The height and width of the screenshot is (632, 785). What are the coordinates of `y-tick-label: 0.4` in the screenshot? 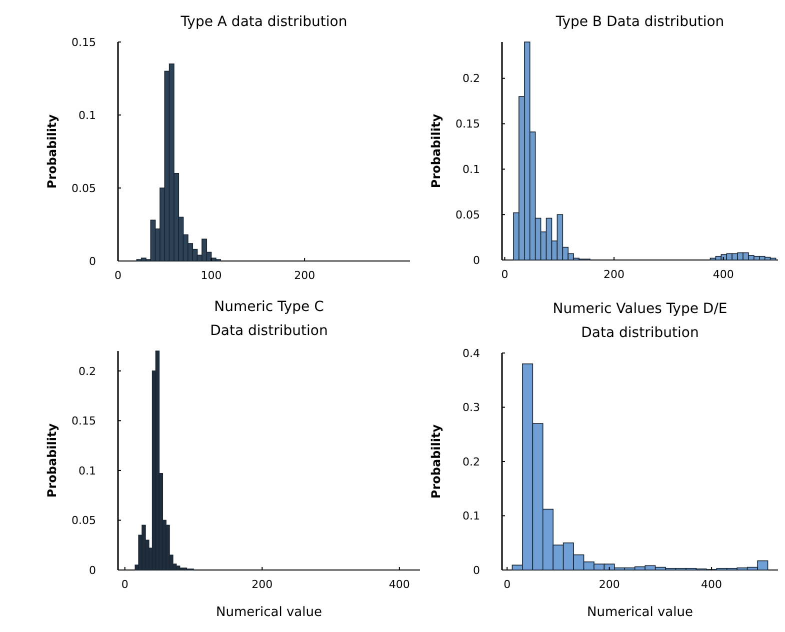 It's located at (471, 353).